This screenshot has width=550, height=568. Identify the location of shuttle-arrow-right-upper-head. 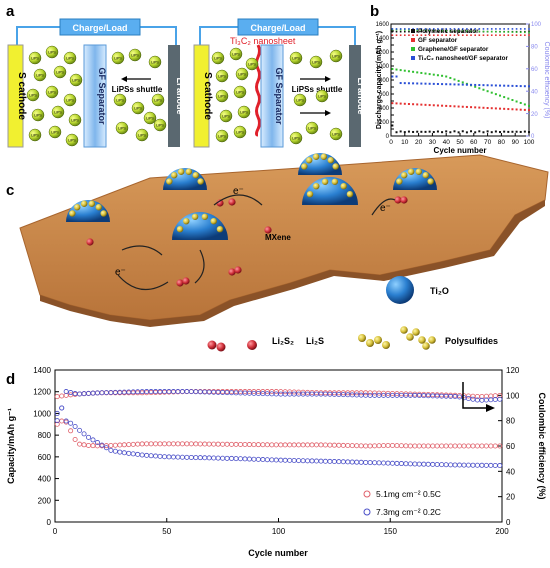
(328, 79).